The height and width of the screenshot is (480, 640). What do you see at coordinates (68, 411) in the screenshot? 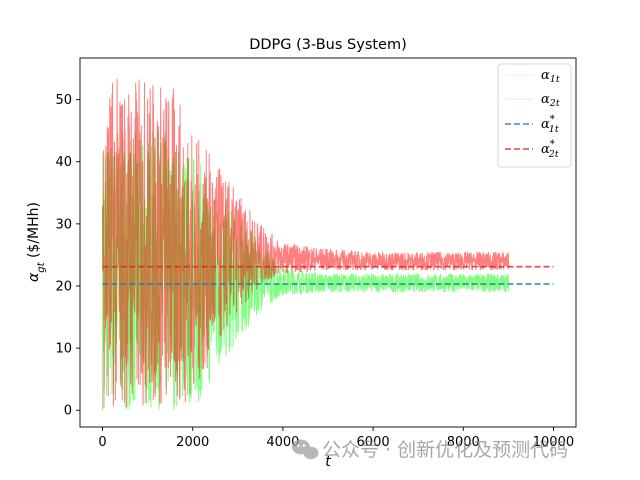
I see `y-tick-label: 0` at bounding box center [68, 411].